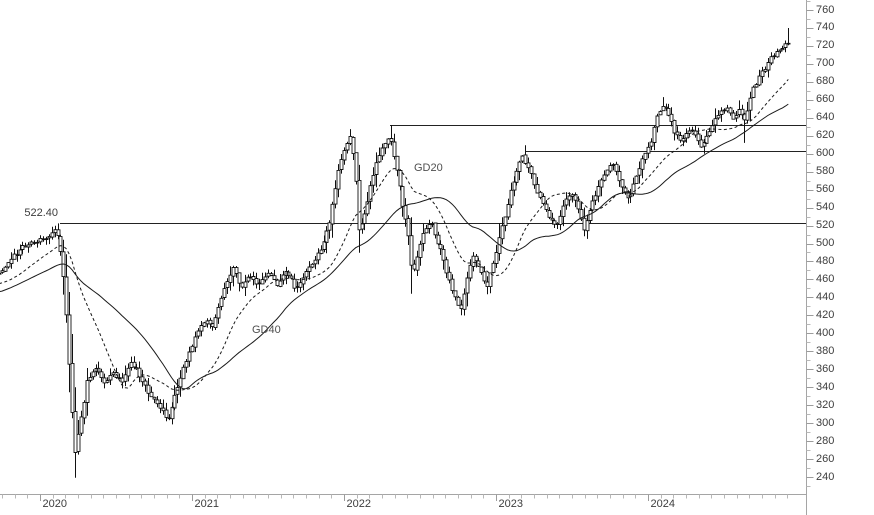 This screenshot has height=515, width=874. What do you see at coordinates (825, 63) in the screenshot?
I see `y-axis-label: 700` at bounding box center [825, 63].